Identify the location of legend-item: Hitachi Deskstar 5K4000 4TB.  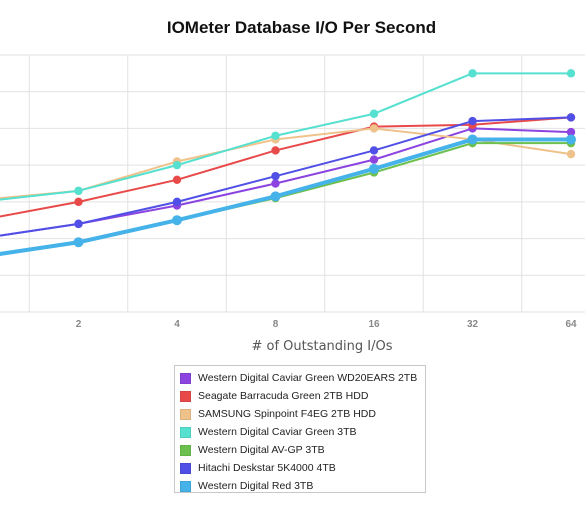
(302, 468).